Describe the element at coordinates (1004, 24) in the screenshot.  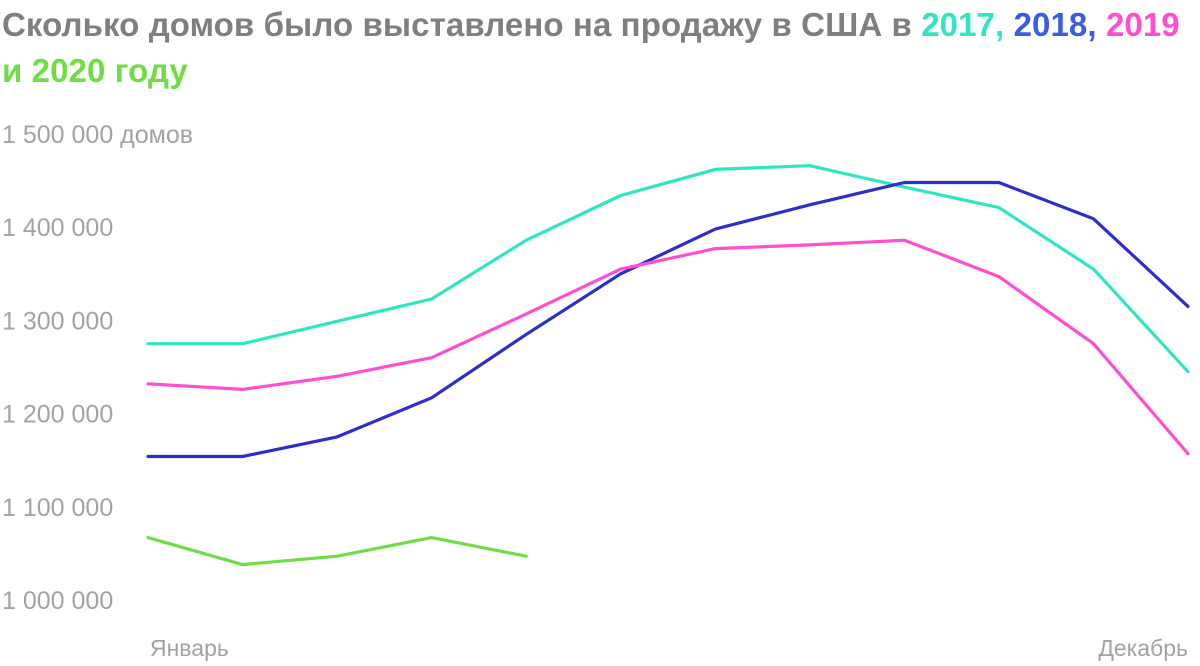
I see `title-part-1: ,` at that location.